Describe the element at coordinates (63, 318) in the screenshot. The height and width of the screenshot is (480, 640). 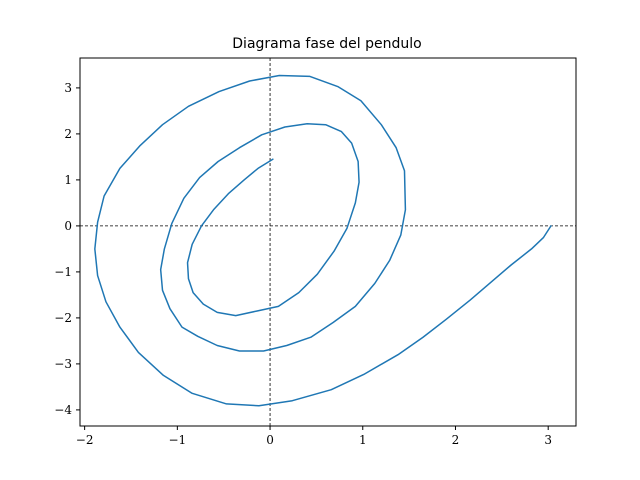
I see `y-tick-label-5: −2` at that location.